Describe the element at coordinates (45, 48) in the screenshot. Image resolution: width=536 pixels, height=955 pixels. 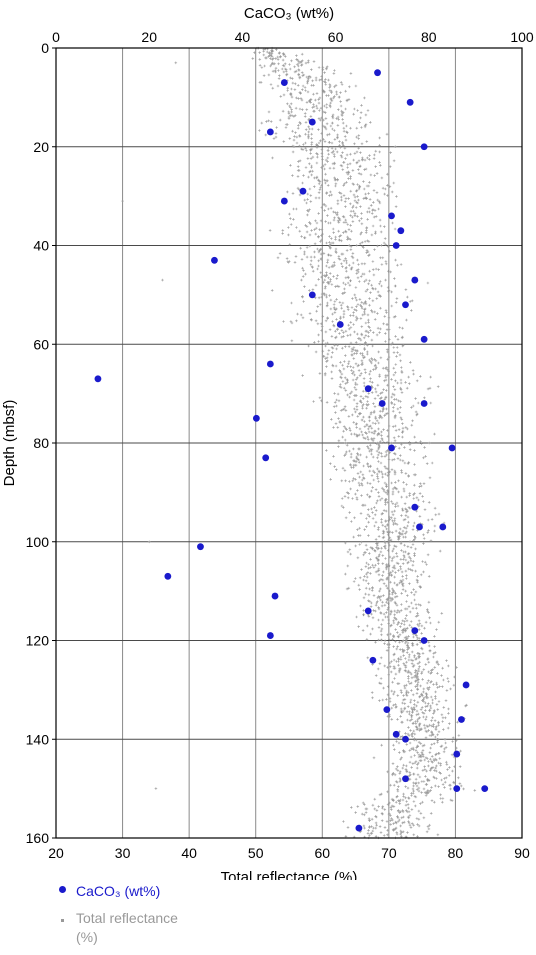
I see `y-tick-label: 0` at that location.